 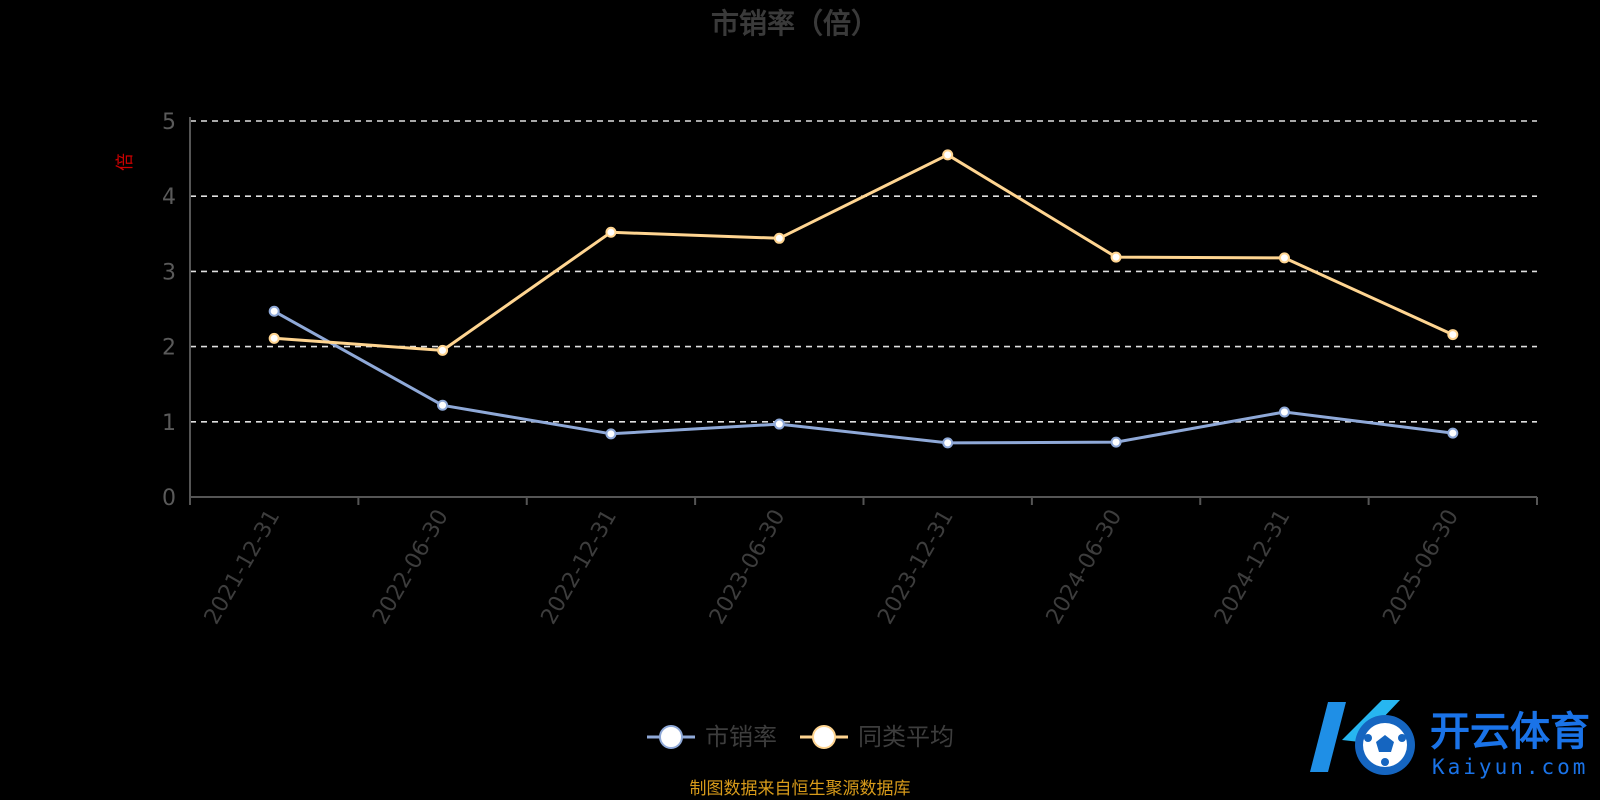 What do you see at coordinates (795, 23) in the screenshot?
I see `chart-title: 市销率（倍）` at bounding box center [795, 23].